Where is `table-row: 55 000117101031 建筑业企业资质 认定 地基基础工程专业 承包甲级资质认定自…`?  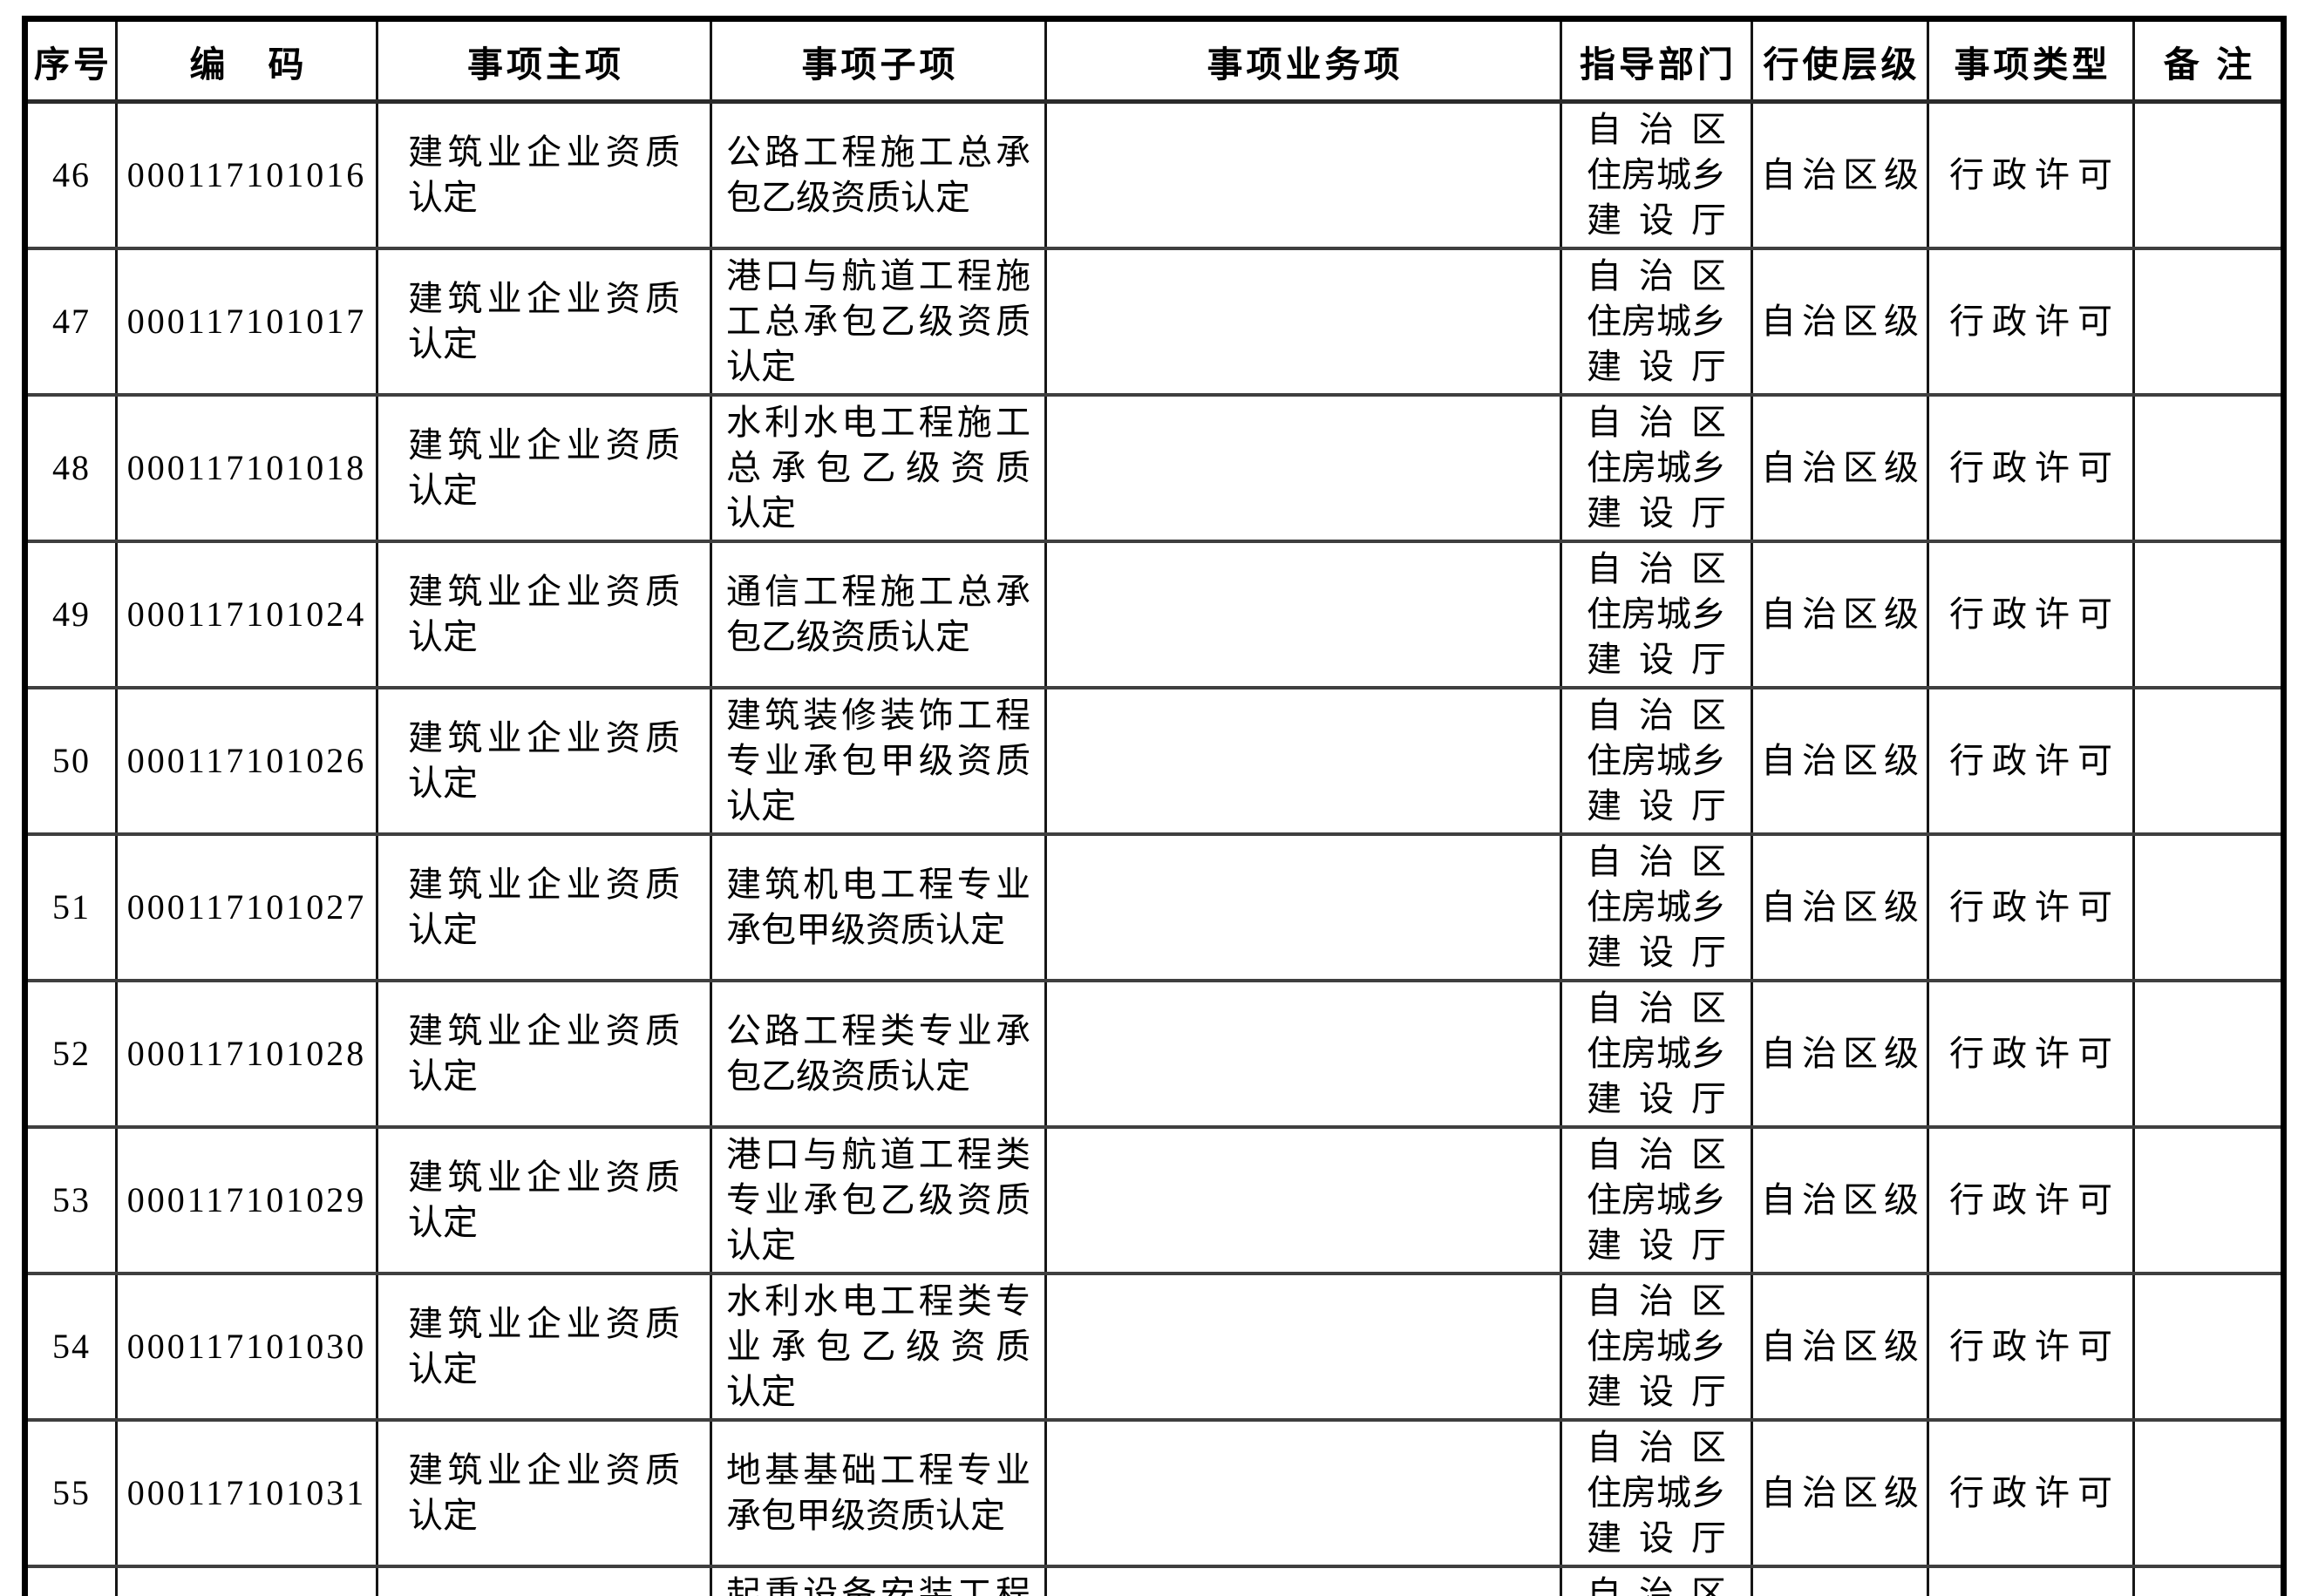 table-row: 55 000117101031 建筑业企业资质 认定 地基基础工程专业 承包甲级资质认定自… is located at coordinates (1155, 1493).